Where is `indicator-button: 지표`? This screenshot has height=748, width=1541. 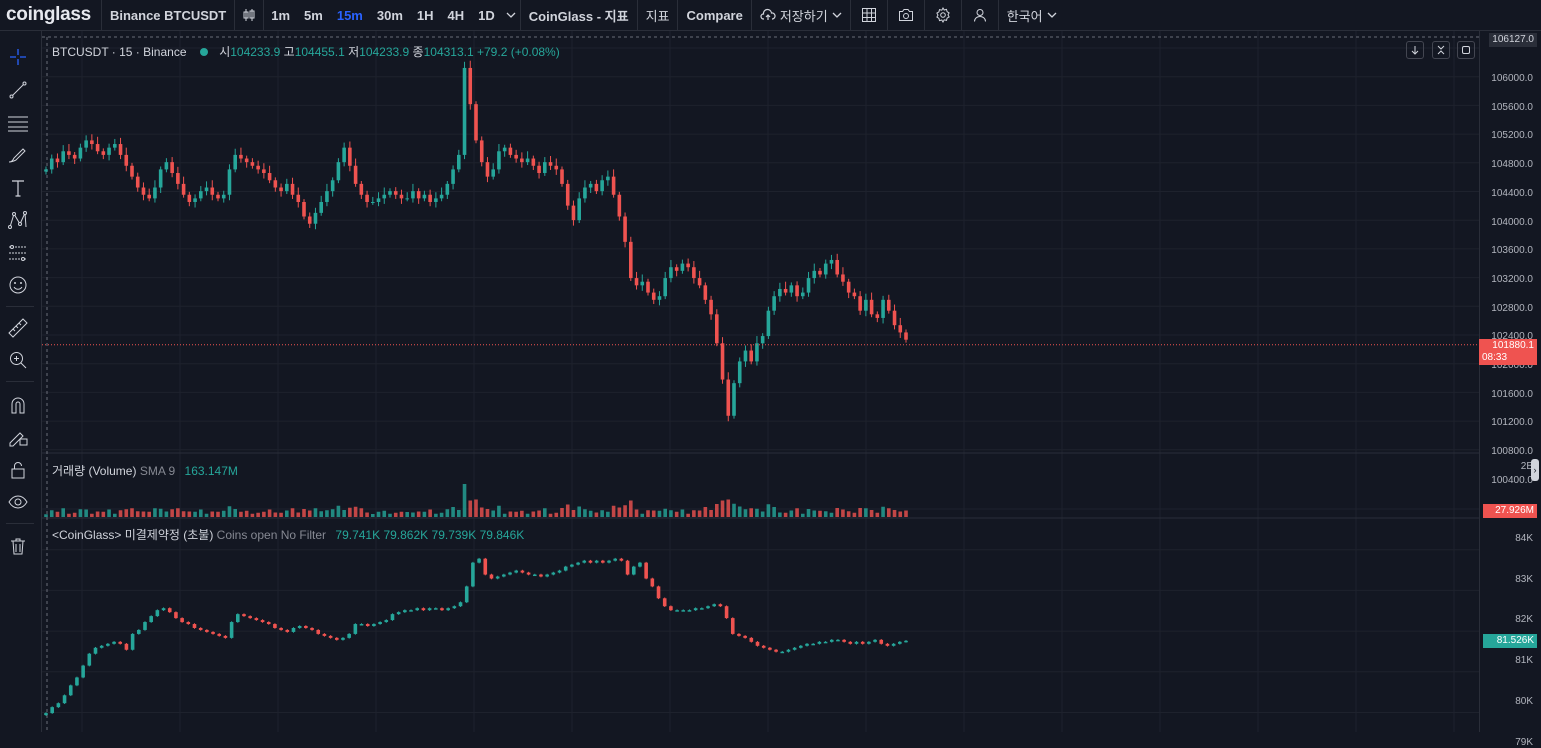
indicator-button: 지표 is located at coordinates (657, 16).